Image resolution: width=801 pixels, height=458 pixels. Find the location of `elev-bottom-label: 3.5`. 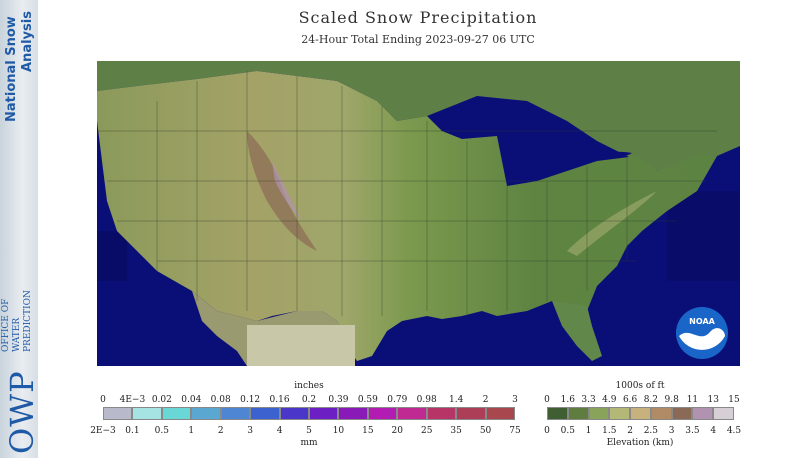

elev-bottom-label: 3.5 is located at coordinates (692, 431).